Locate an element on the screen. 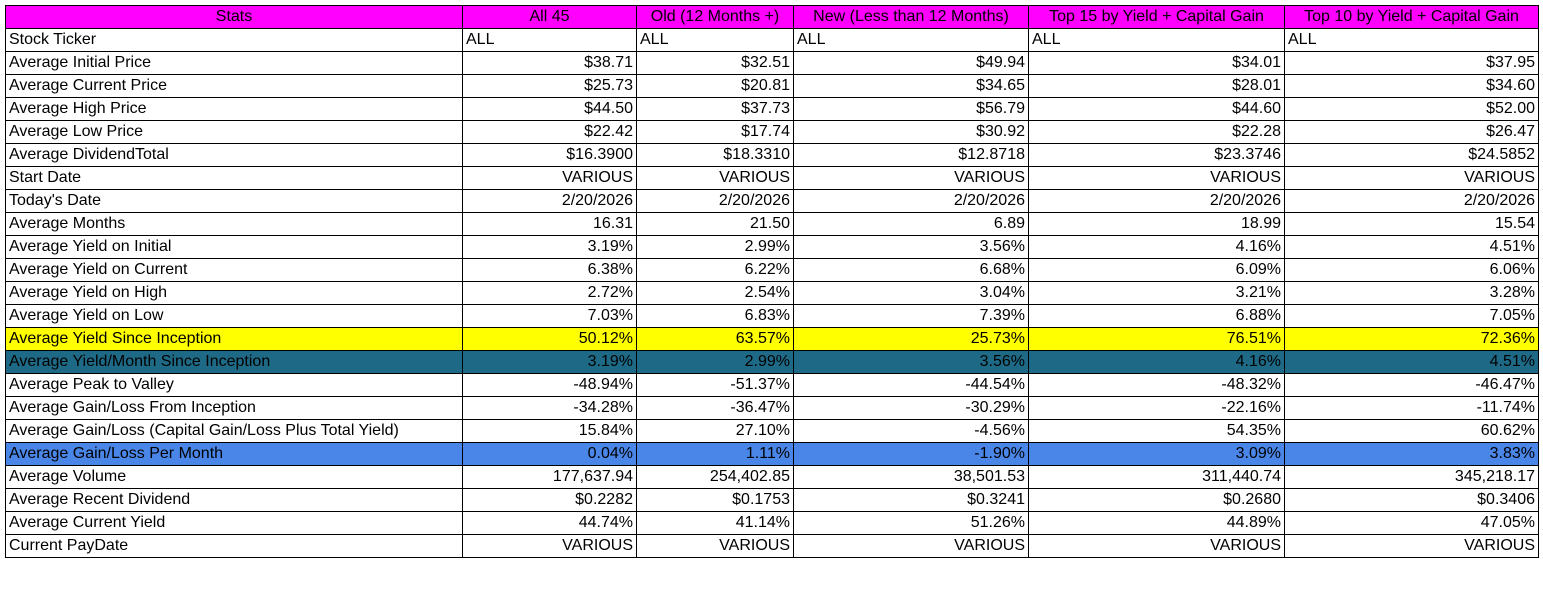  value-cell-top-10: VARIOUS is located at coordinates (1411, 178).